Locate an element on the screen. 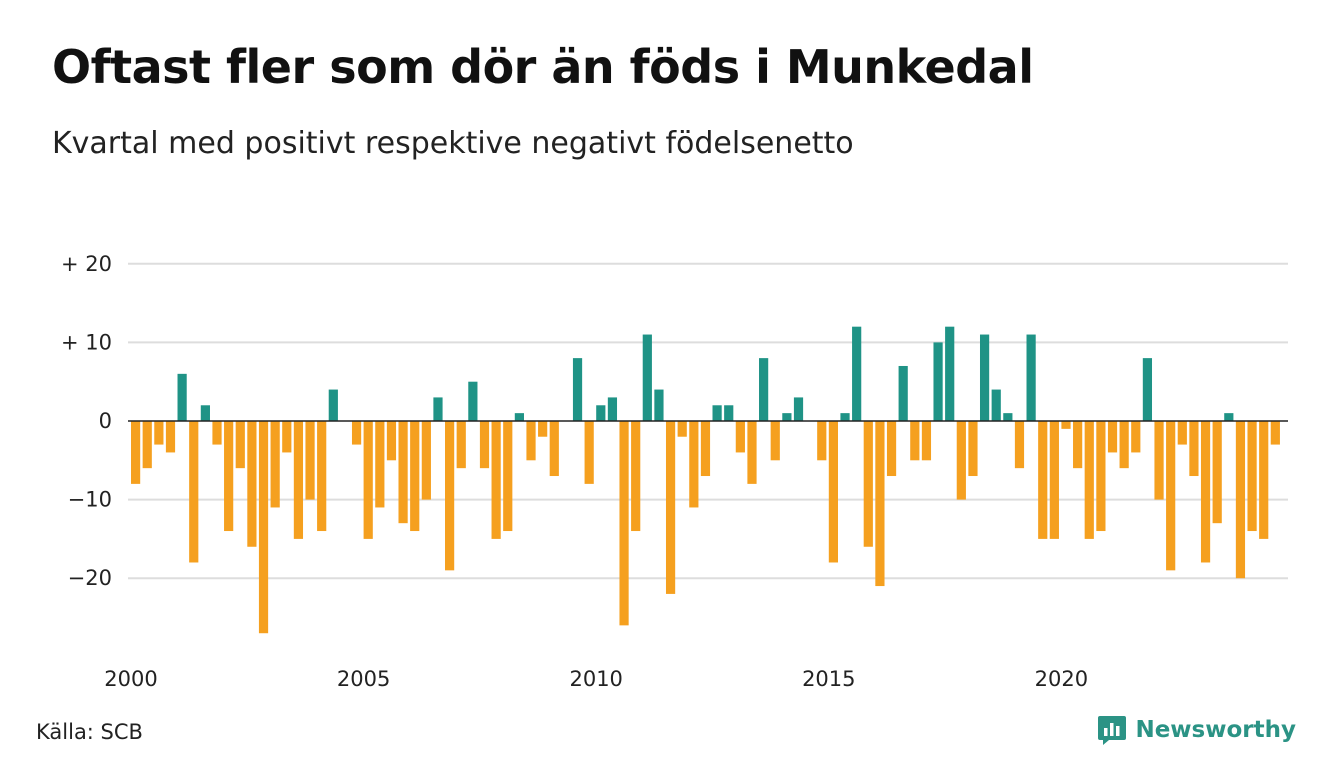  y-tick-label: −20 is located at coordinates (90, 578).